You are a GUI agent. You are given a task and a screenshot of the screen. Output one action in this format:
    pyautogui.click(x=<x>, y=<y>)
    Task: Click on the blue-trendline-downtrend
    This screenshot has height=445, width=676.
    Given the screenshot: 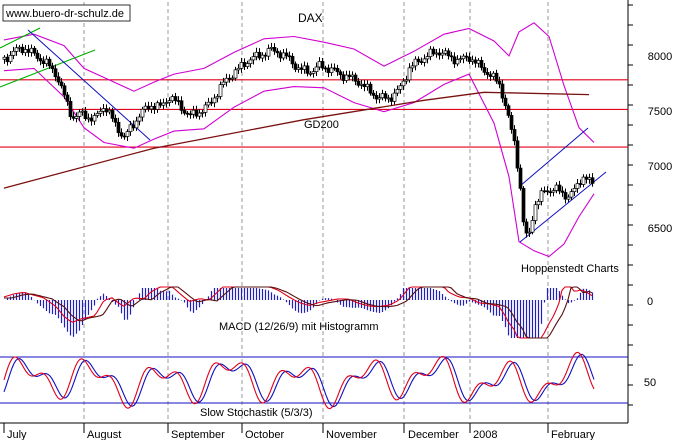 What is the action you would take?
    pyautogui.click(x=89, y=85)
    